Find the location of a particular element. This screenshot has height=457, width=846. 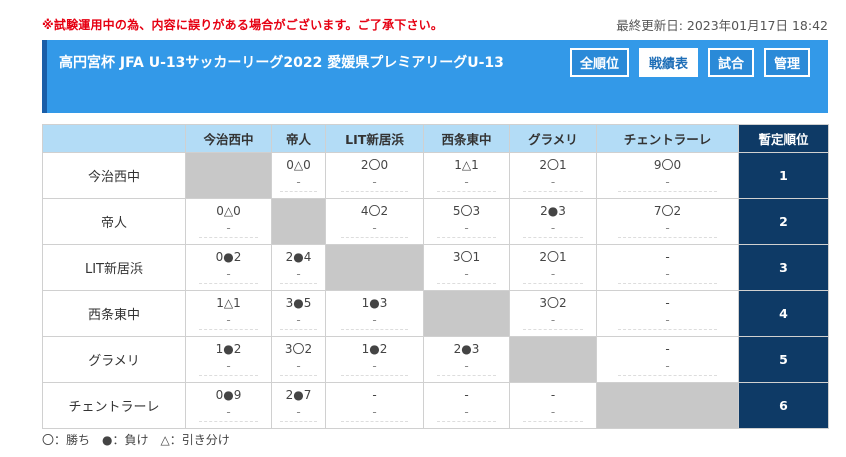

result-cell: 3〇1 - is located at coordinates (466, 267).